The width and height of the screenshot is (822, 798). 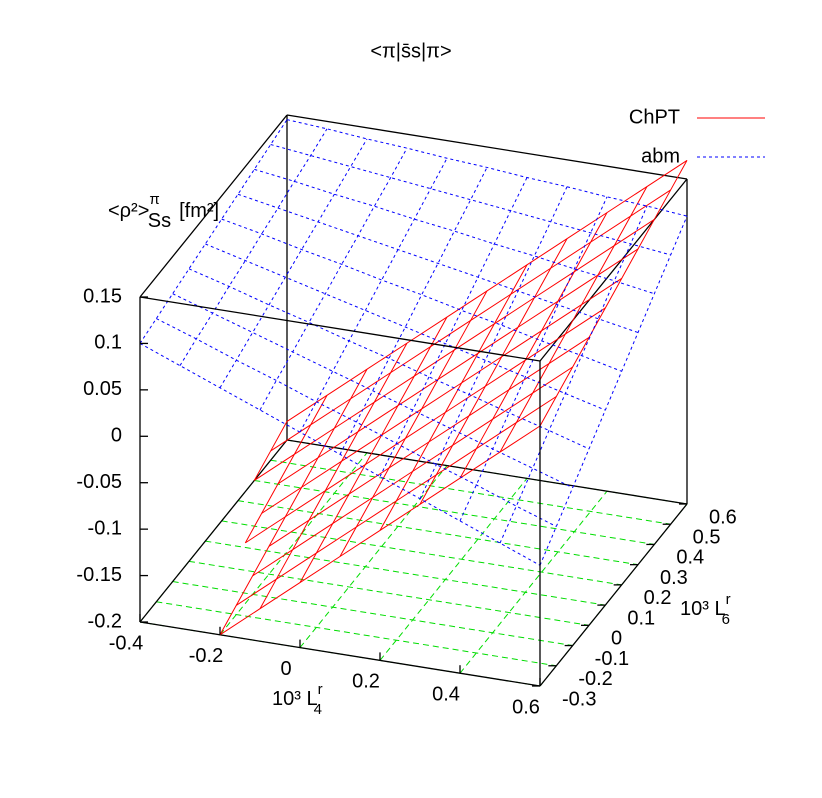 I want to click on z-tick-label: -0.15, so click(x=99, y=575).